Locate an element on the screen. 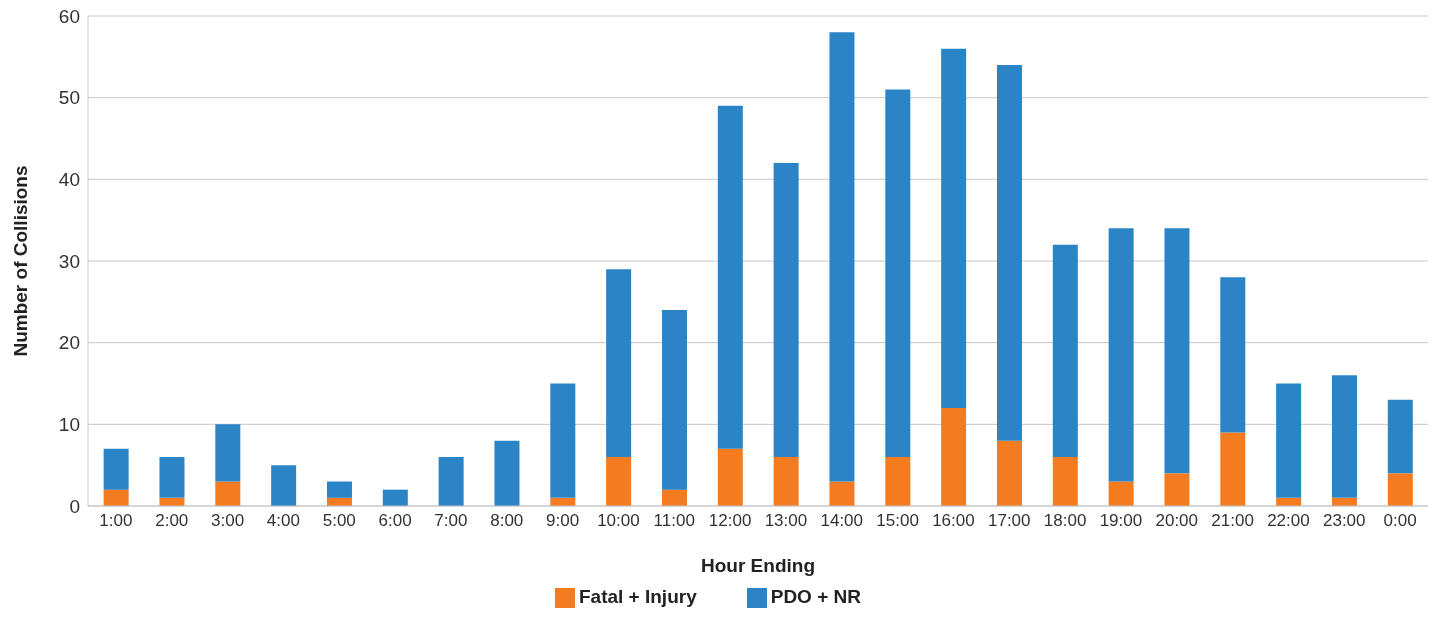 Image resolution: width=1440 pixels, height=626 pixels. x-tick-label: 4:00 is located at coordinates (283, 521).